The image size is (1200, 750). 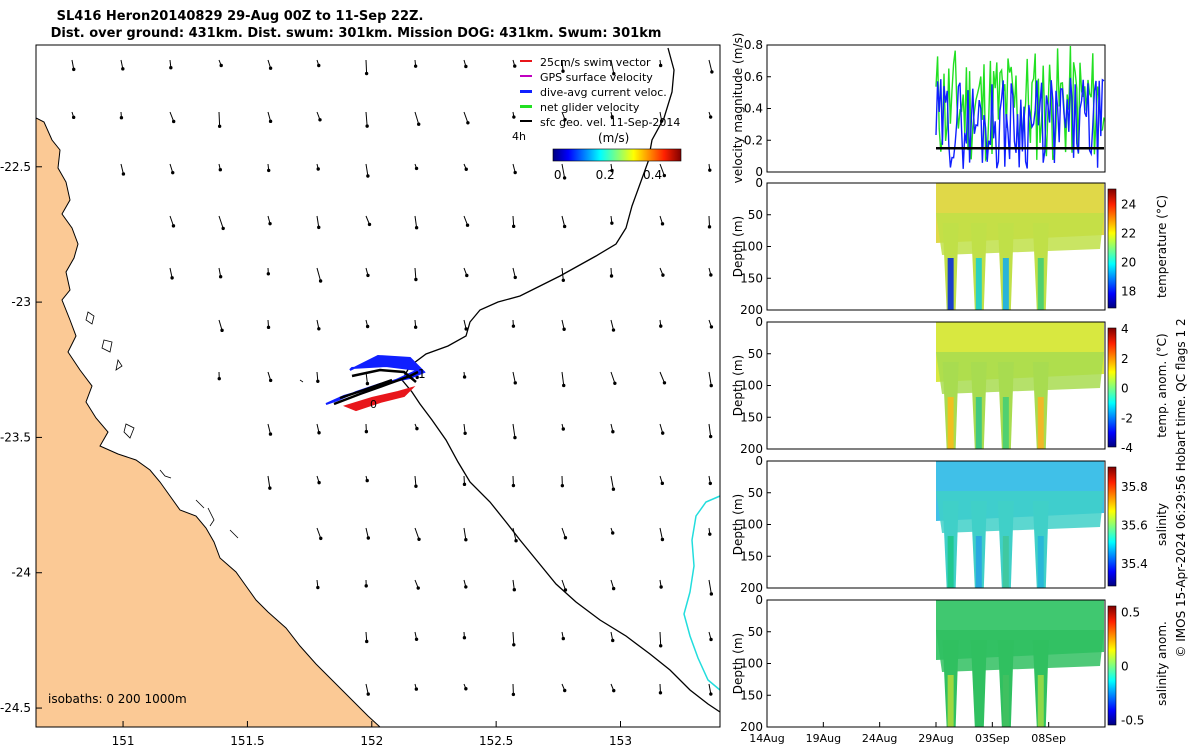 I want to click on sal_anom-mid-layer, so click(x=1020, y=651).